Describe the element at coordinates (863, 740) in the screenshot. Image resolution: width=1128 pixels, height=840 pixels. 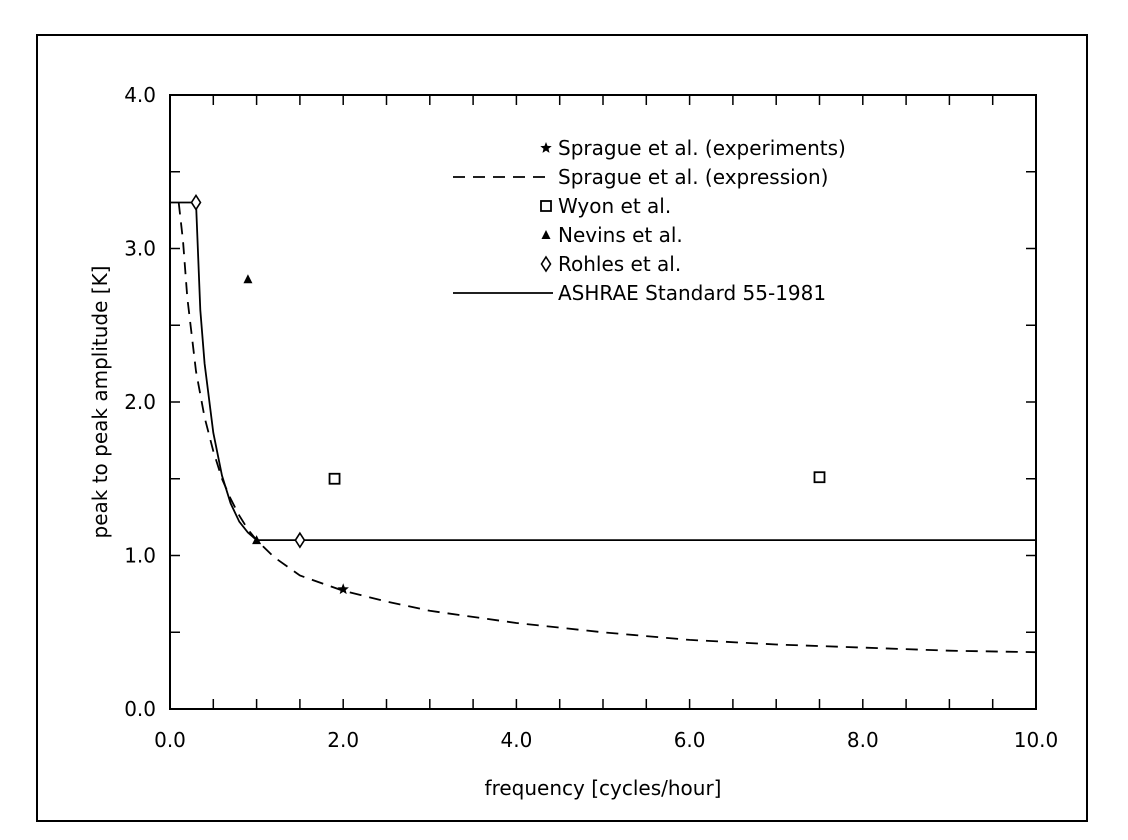
I see `x-tick-label: 8.0` at that location.